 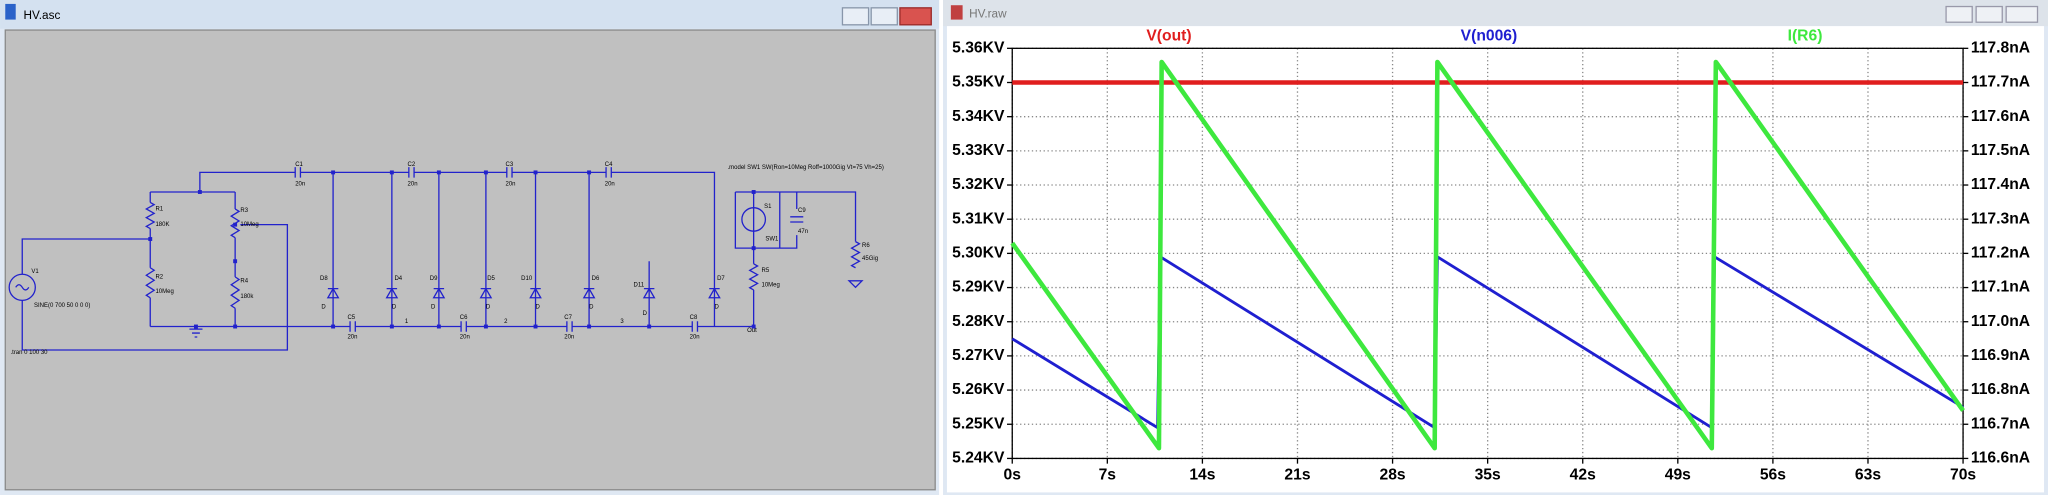 What do you see at coordinates (407, 322) in the screenshot?
I see `component-label: 1` at bounding box center [407, 322].